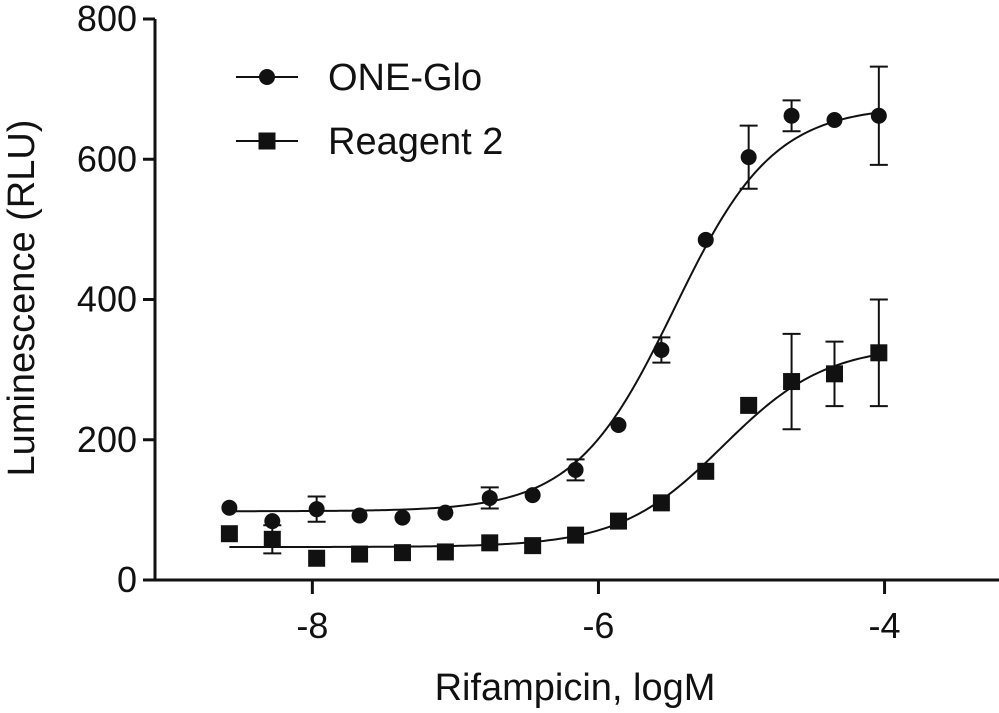  What do you see at coordinates (415, 142) in the screenshot?
I see `legend-label: Reagent 2` at bounding box center [415, 142].